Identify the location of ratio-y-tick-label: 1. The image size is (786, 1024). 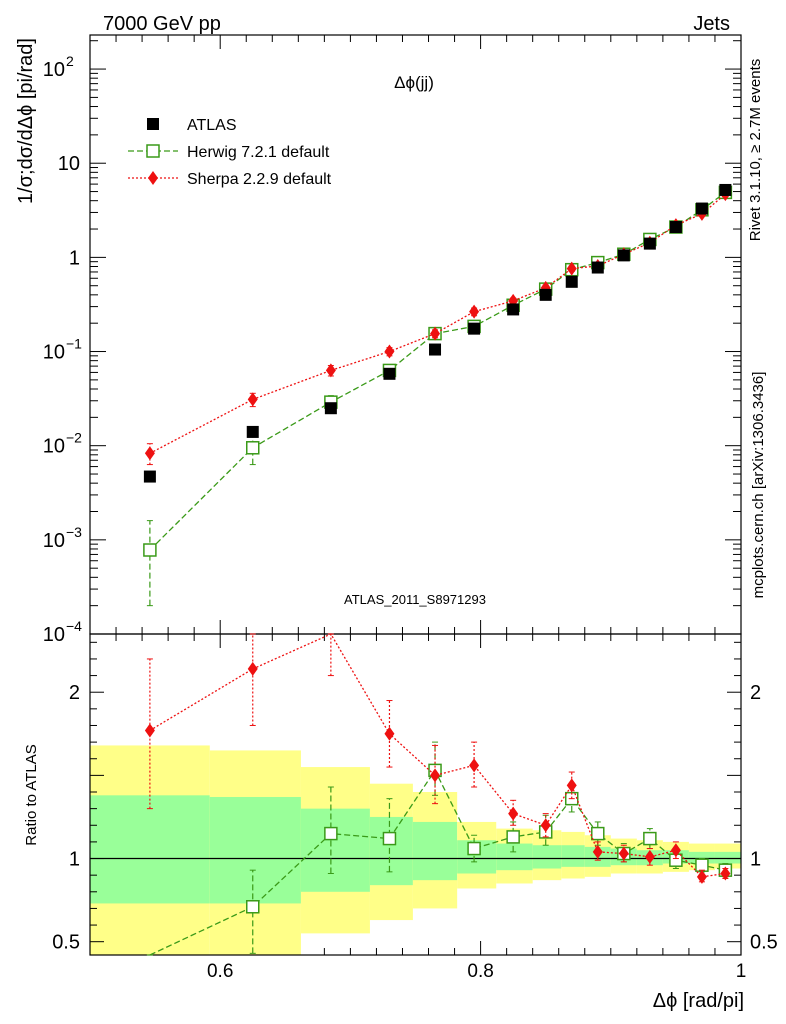
(74, 860).